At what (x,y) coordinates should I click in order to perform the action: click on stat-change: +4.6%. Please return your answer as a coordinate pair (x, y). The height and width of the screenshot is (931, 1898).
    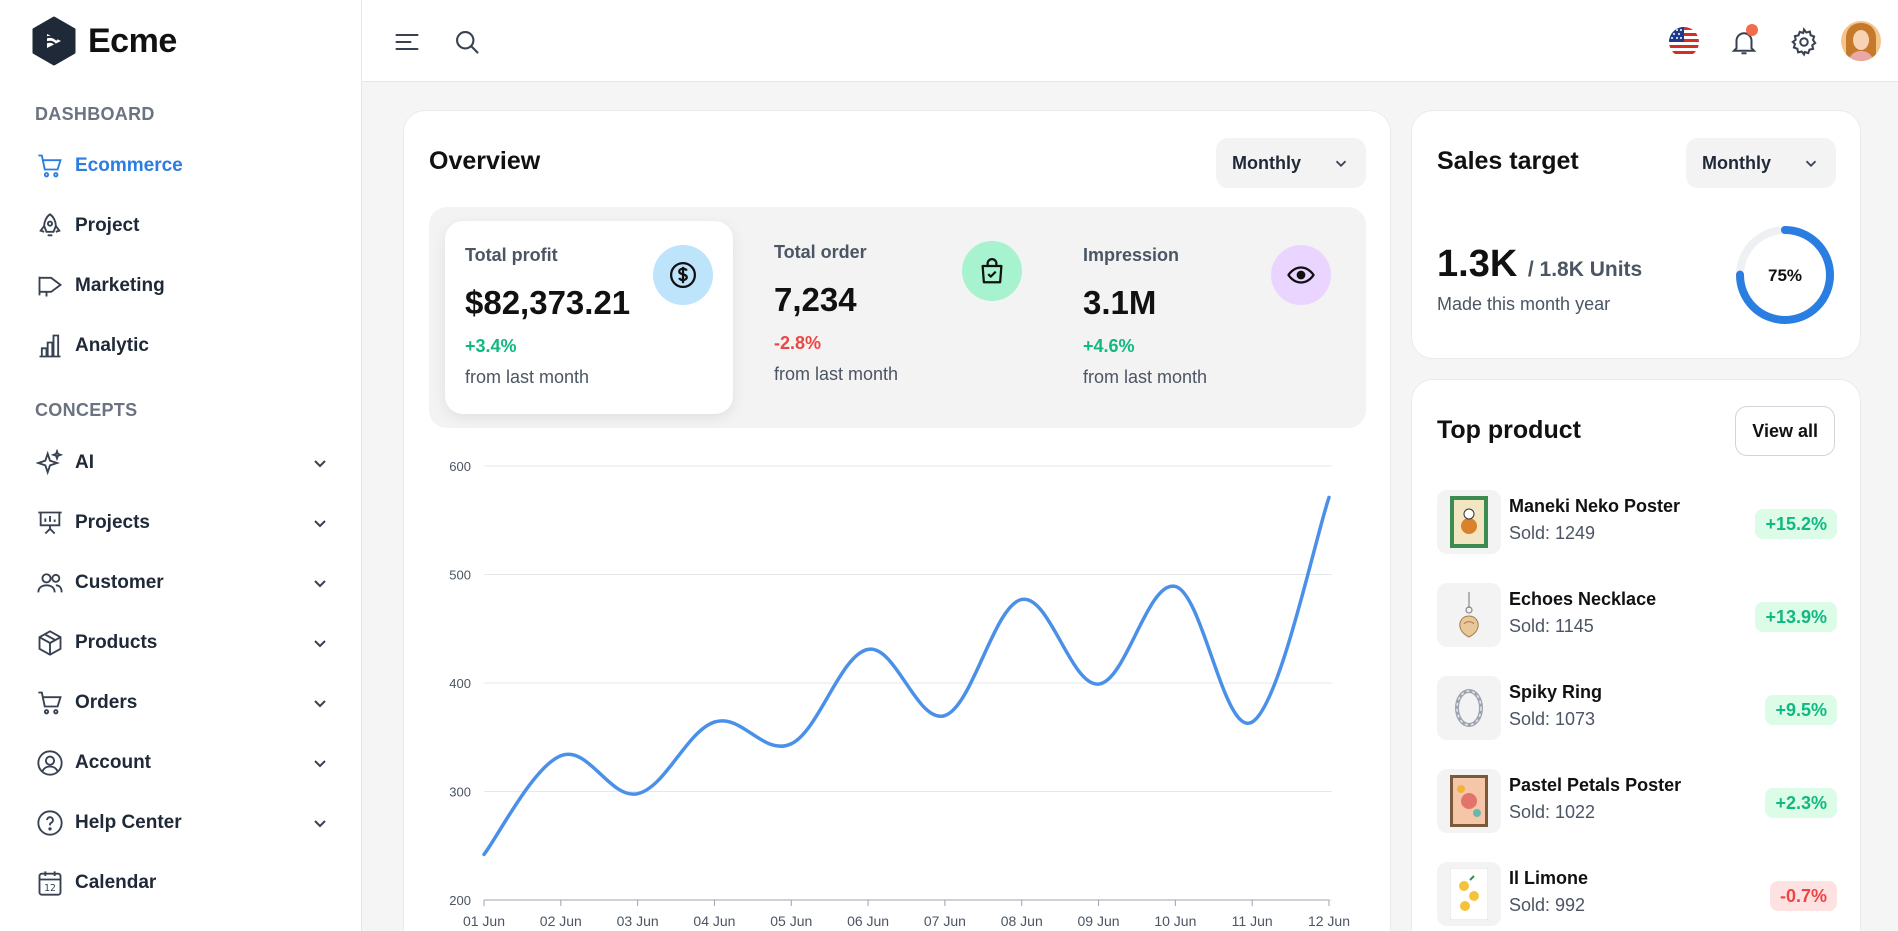
    Looking at the image, I should click on (1109, 346).